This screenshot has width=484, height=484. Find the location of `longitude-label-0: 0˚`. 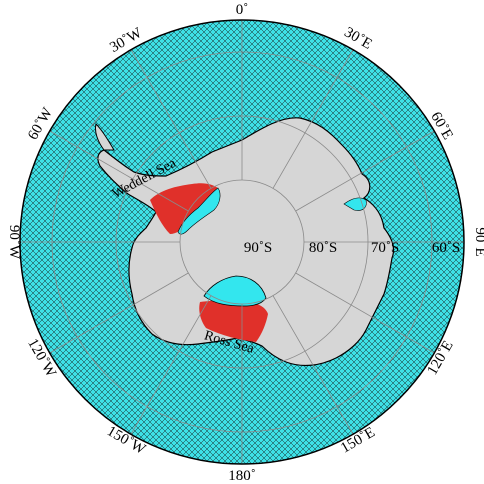

longitude-label-0: 0˚ is located at coordinates (242, 10).